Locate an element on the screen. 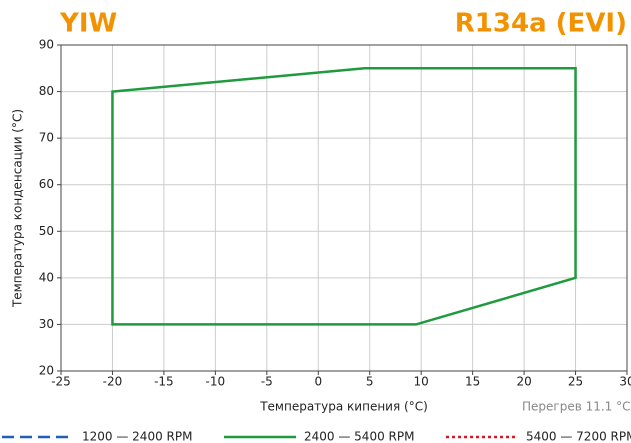 This screenshot has height=443, width=631. x-tick-label: -15 is located at coordinates (164, 382).